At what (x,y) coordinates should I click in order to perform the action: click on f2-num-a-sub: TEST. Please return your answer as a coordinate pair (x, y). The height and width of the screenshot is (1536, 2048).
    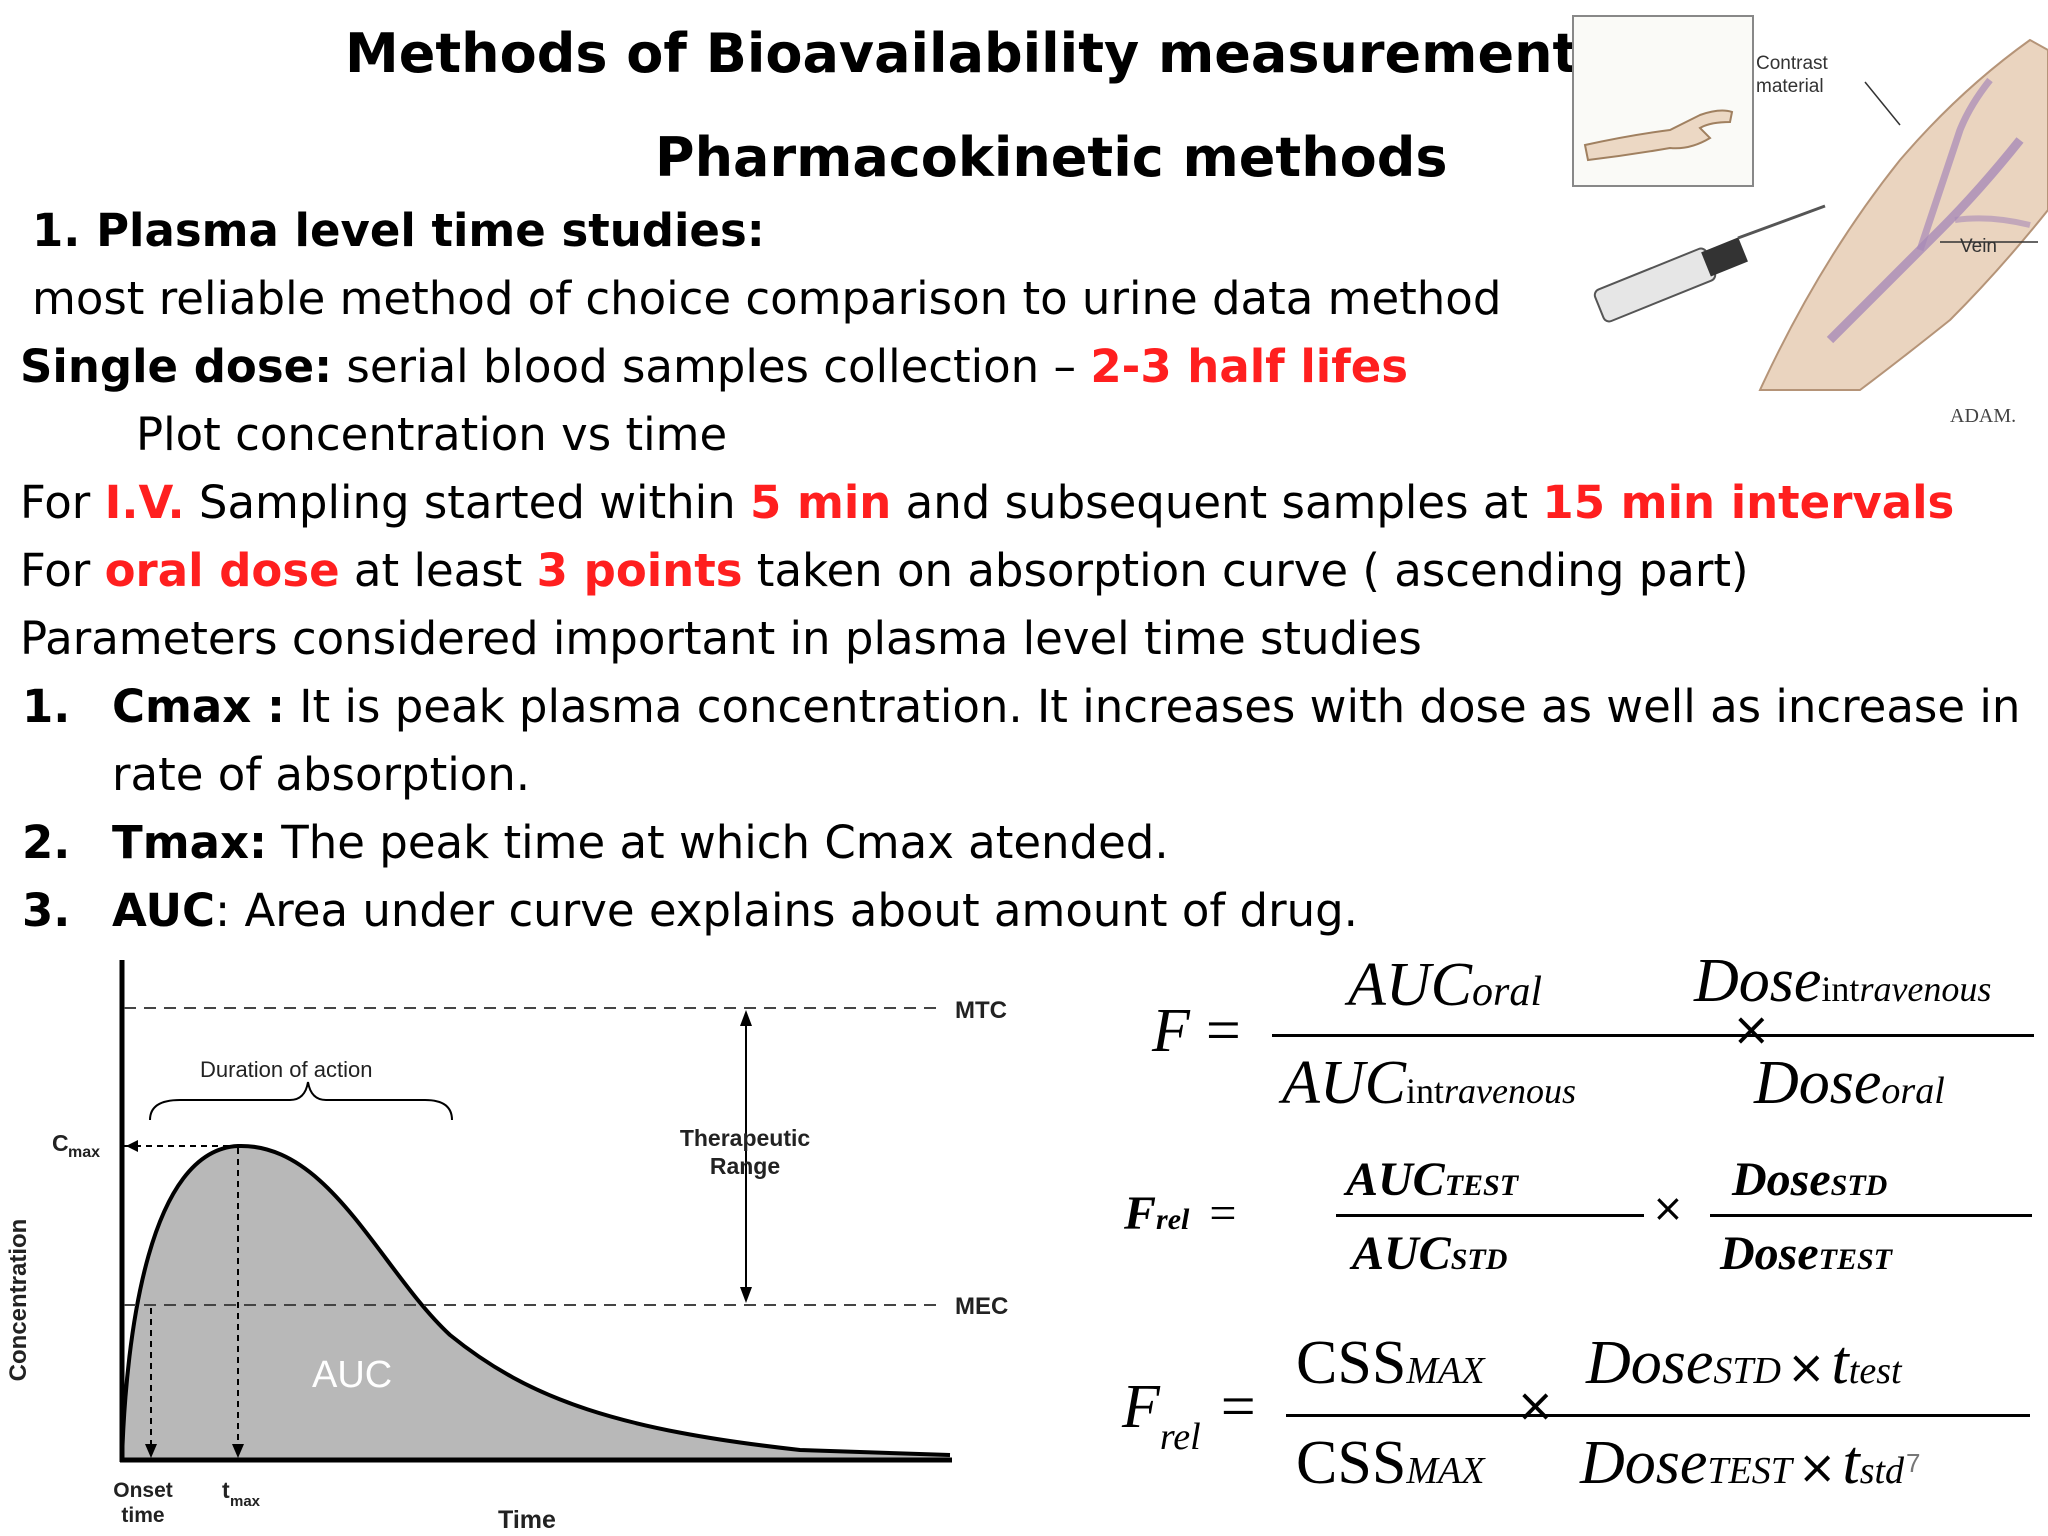
    Looking at the image, I should click on (1481, 1185).